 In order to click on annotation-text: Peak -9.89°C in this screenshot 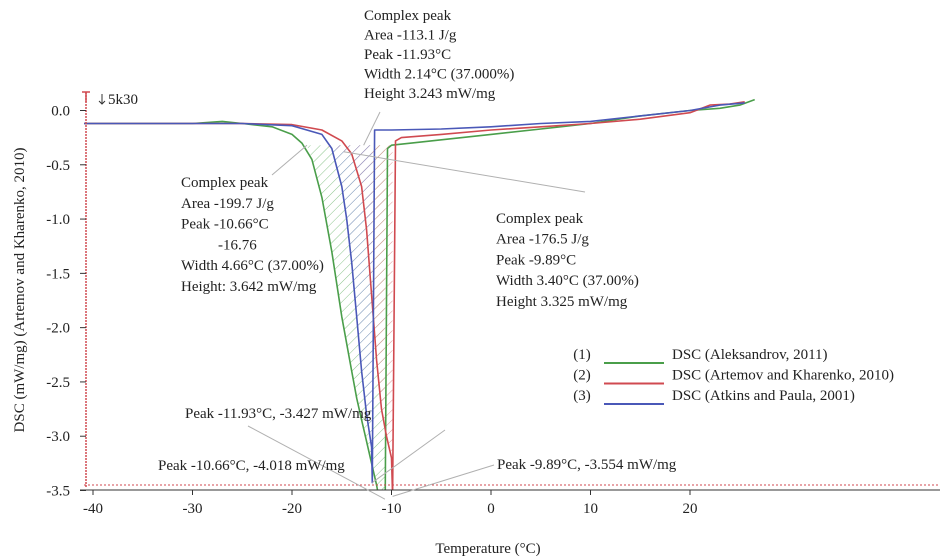, I will do `click(536, 260)`.